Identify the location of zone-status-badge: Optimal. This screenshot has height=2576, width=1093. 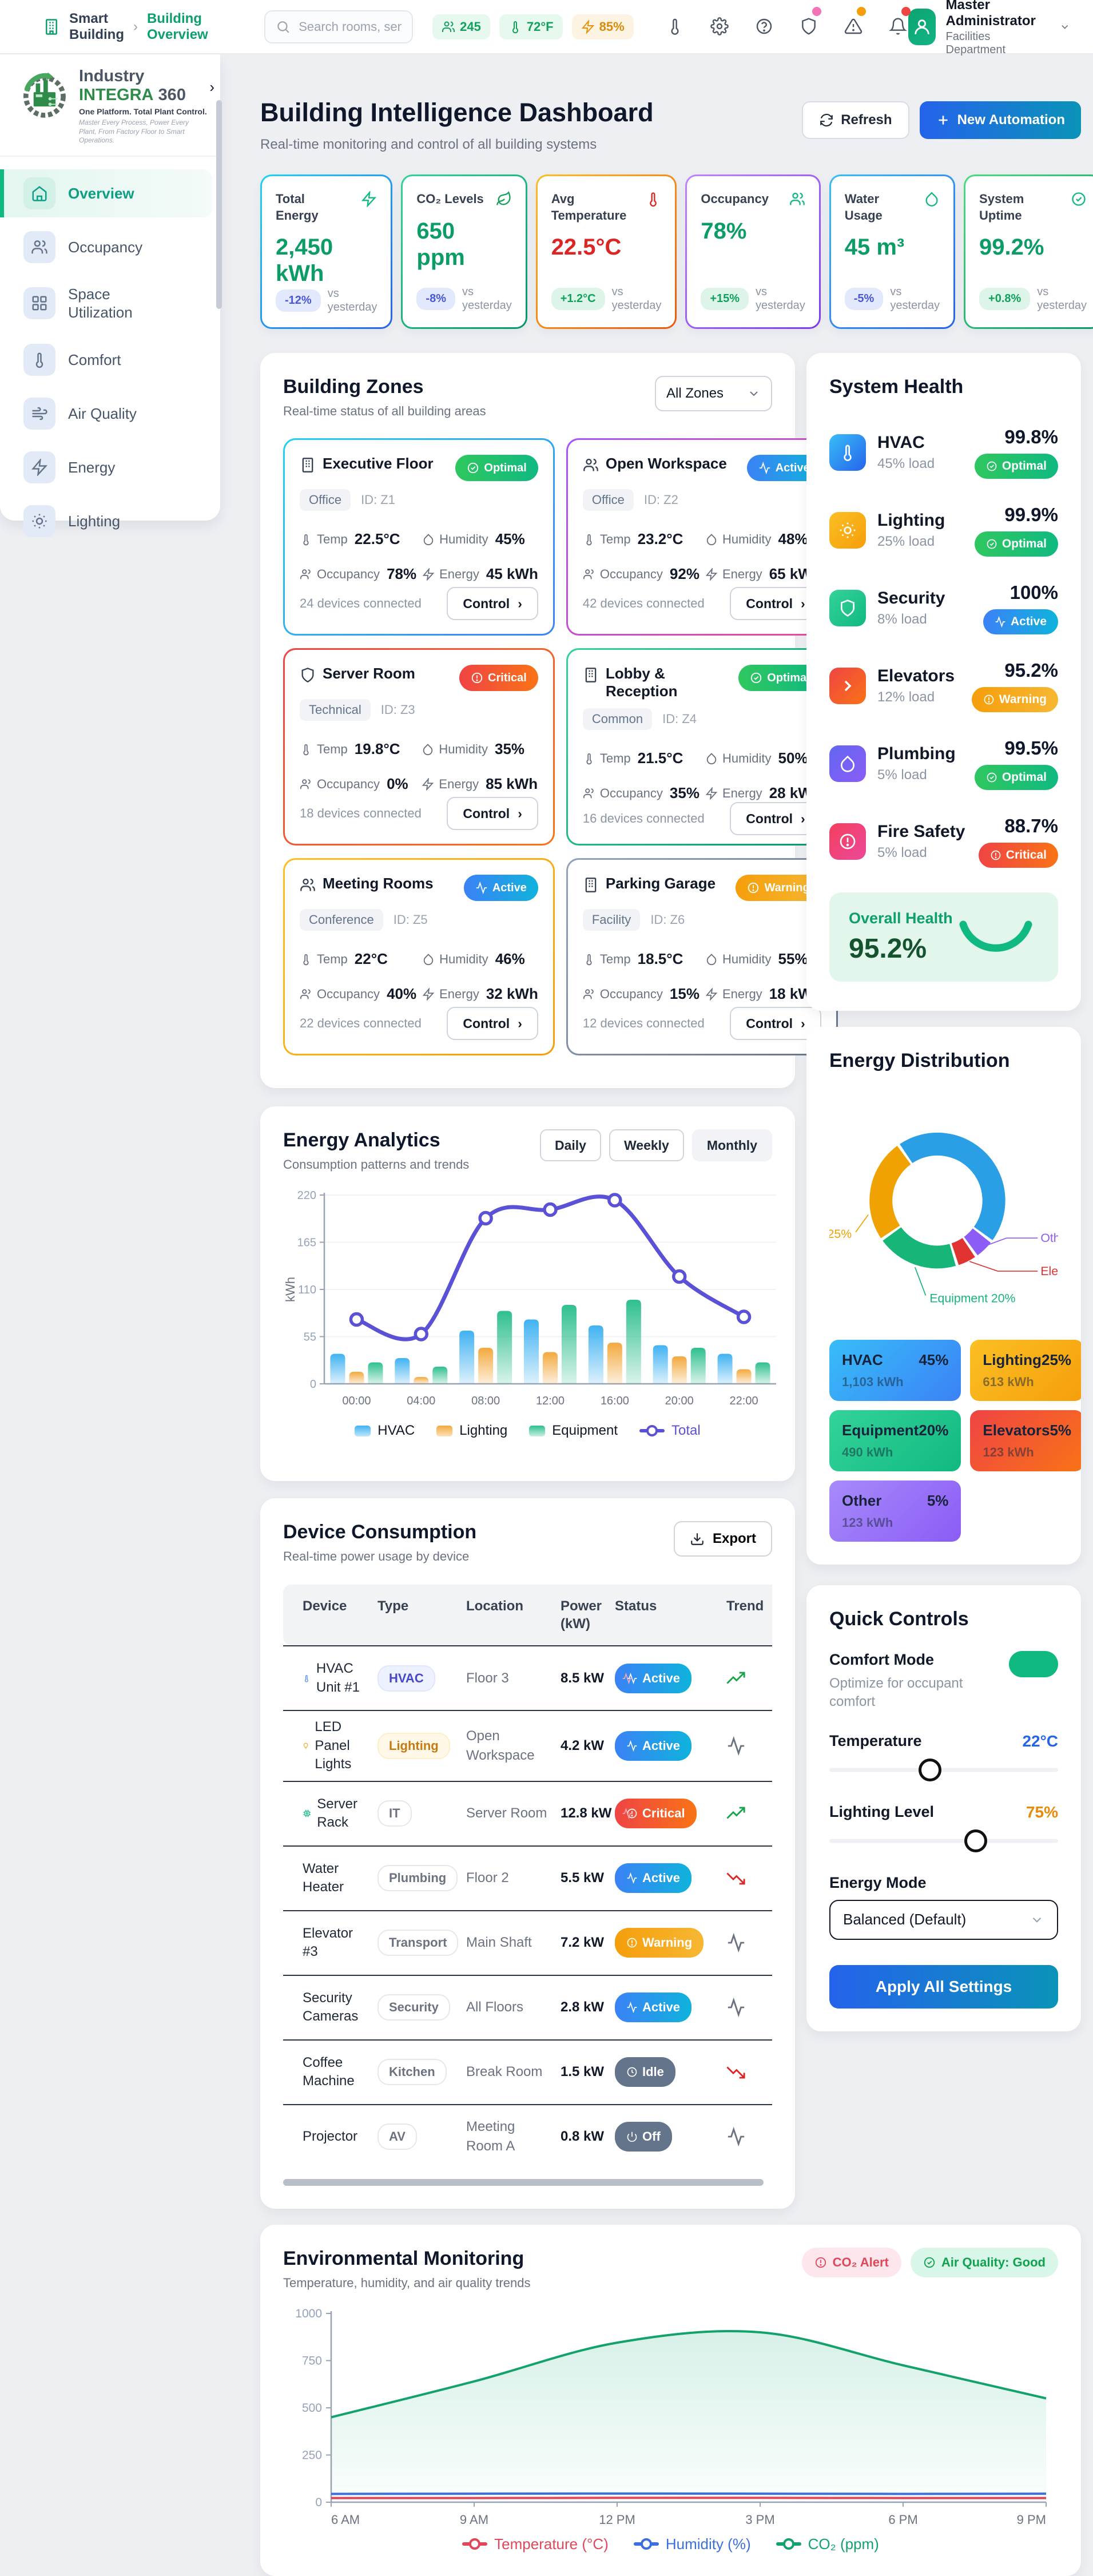
(497, 468).